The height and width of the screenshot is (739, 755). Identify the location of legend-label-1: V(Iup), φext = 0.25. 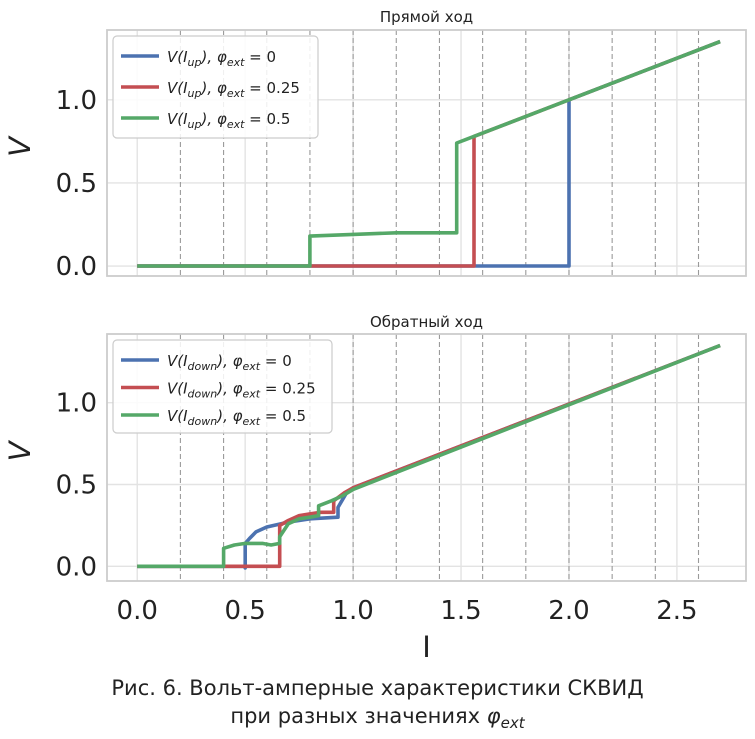
(233, 89).